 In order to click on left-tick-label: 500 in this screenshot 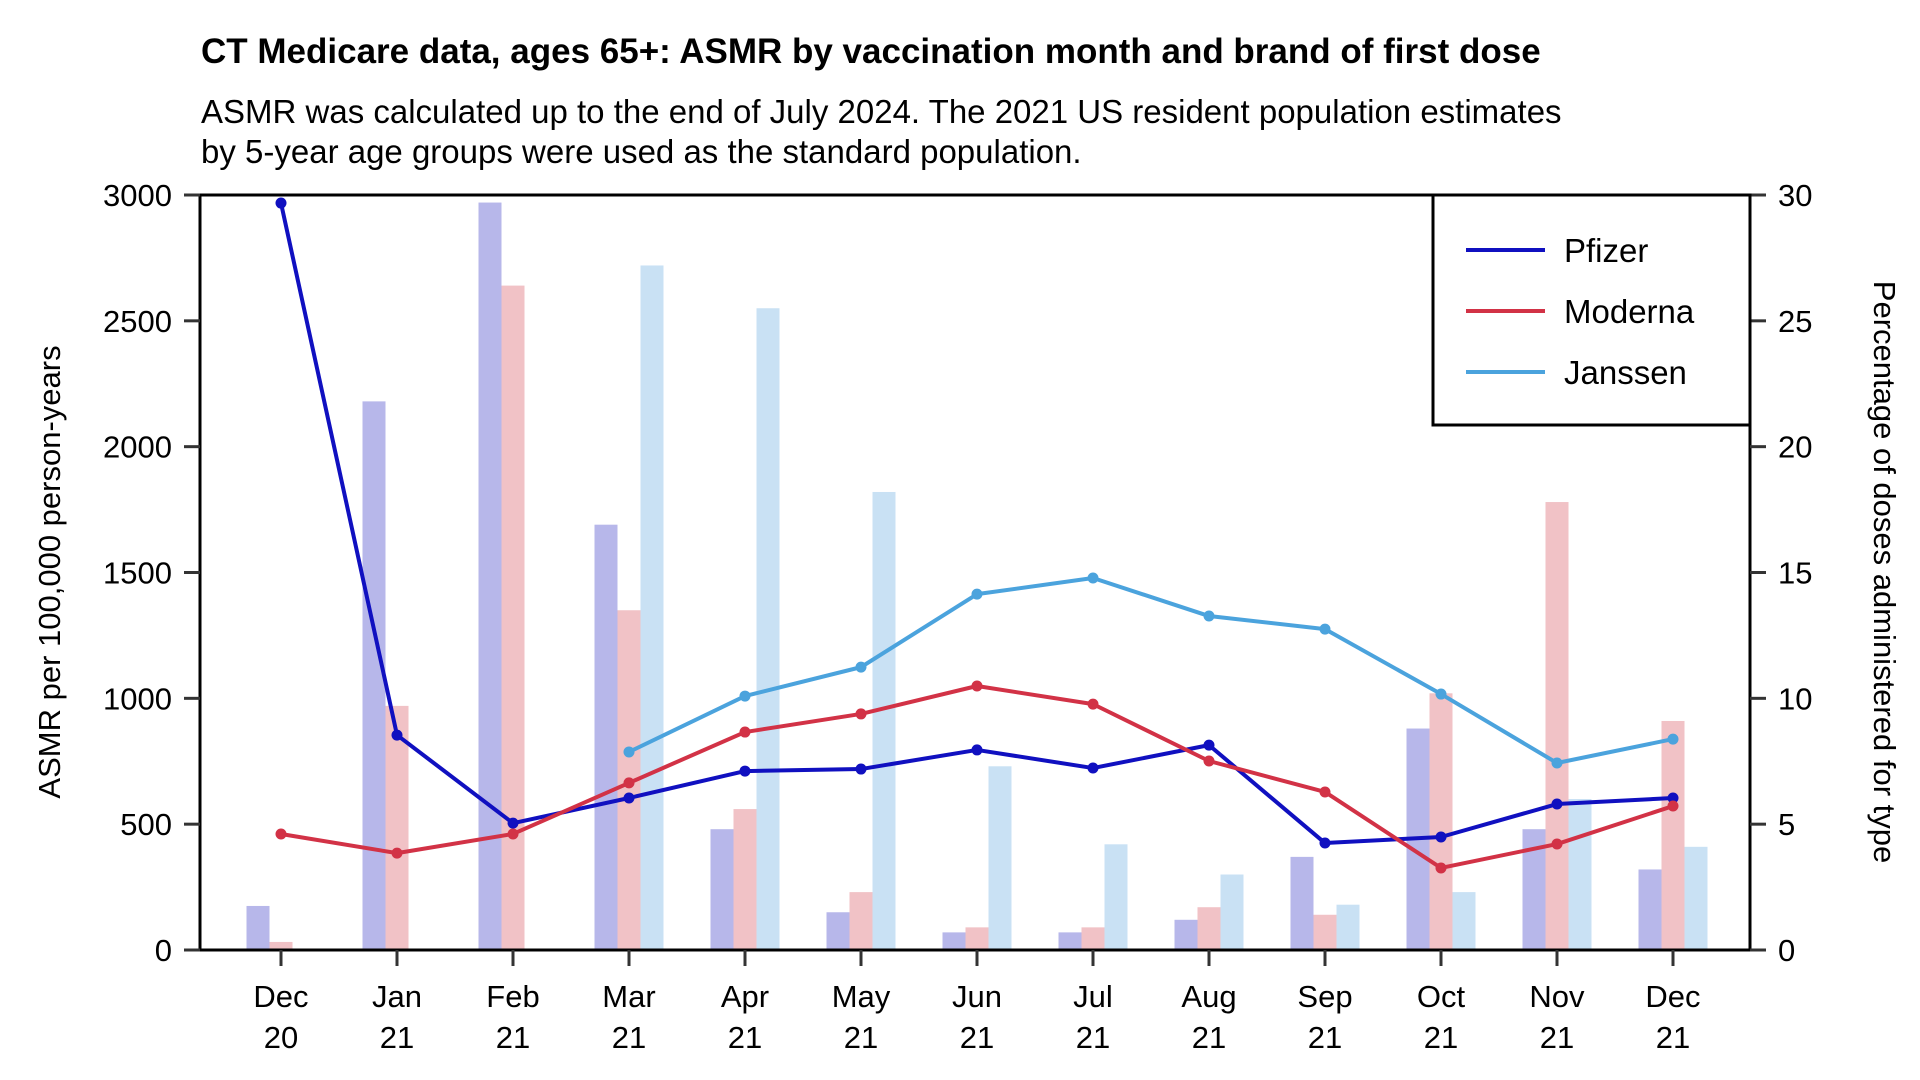, I will do `click(146, 824)`.